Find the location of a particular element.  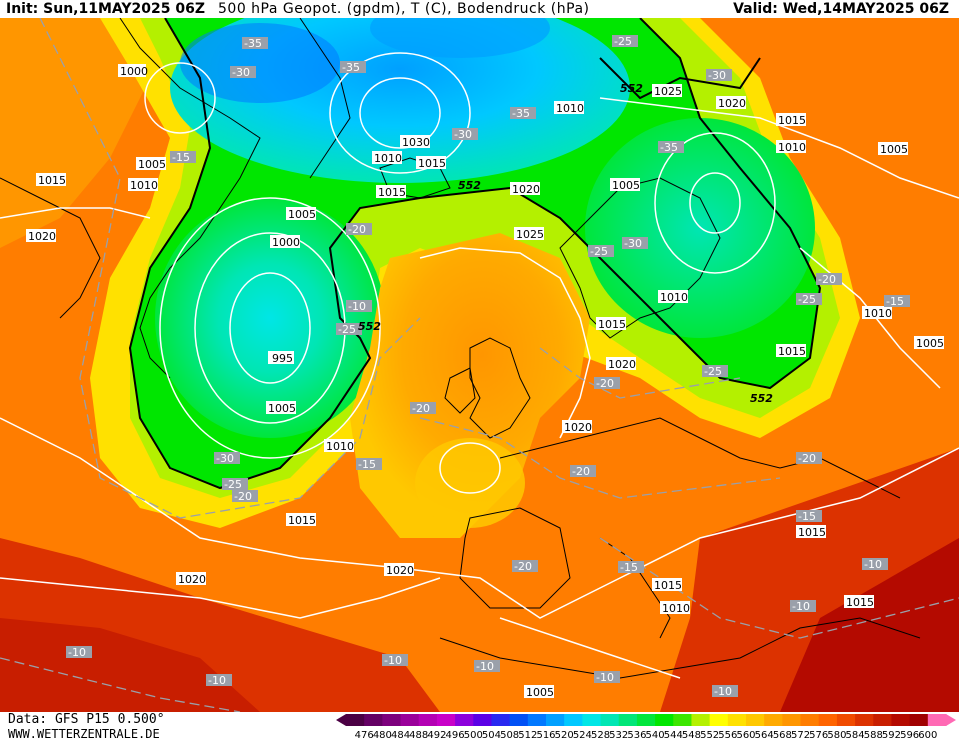

ireland-coast is located at coordinates (460, 390).